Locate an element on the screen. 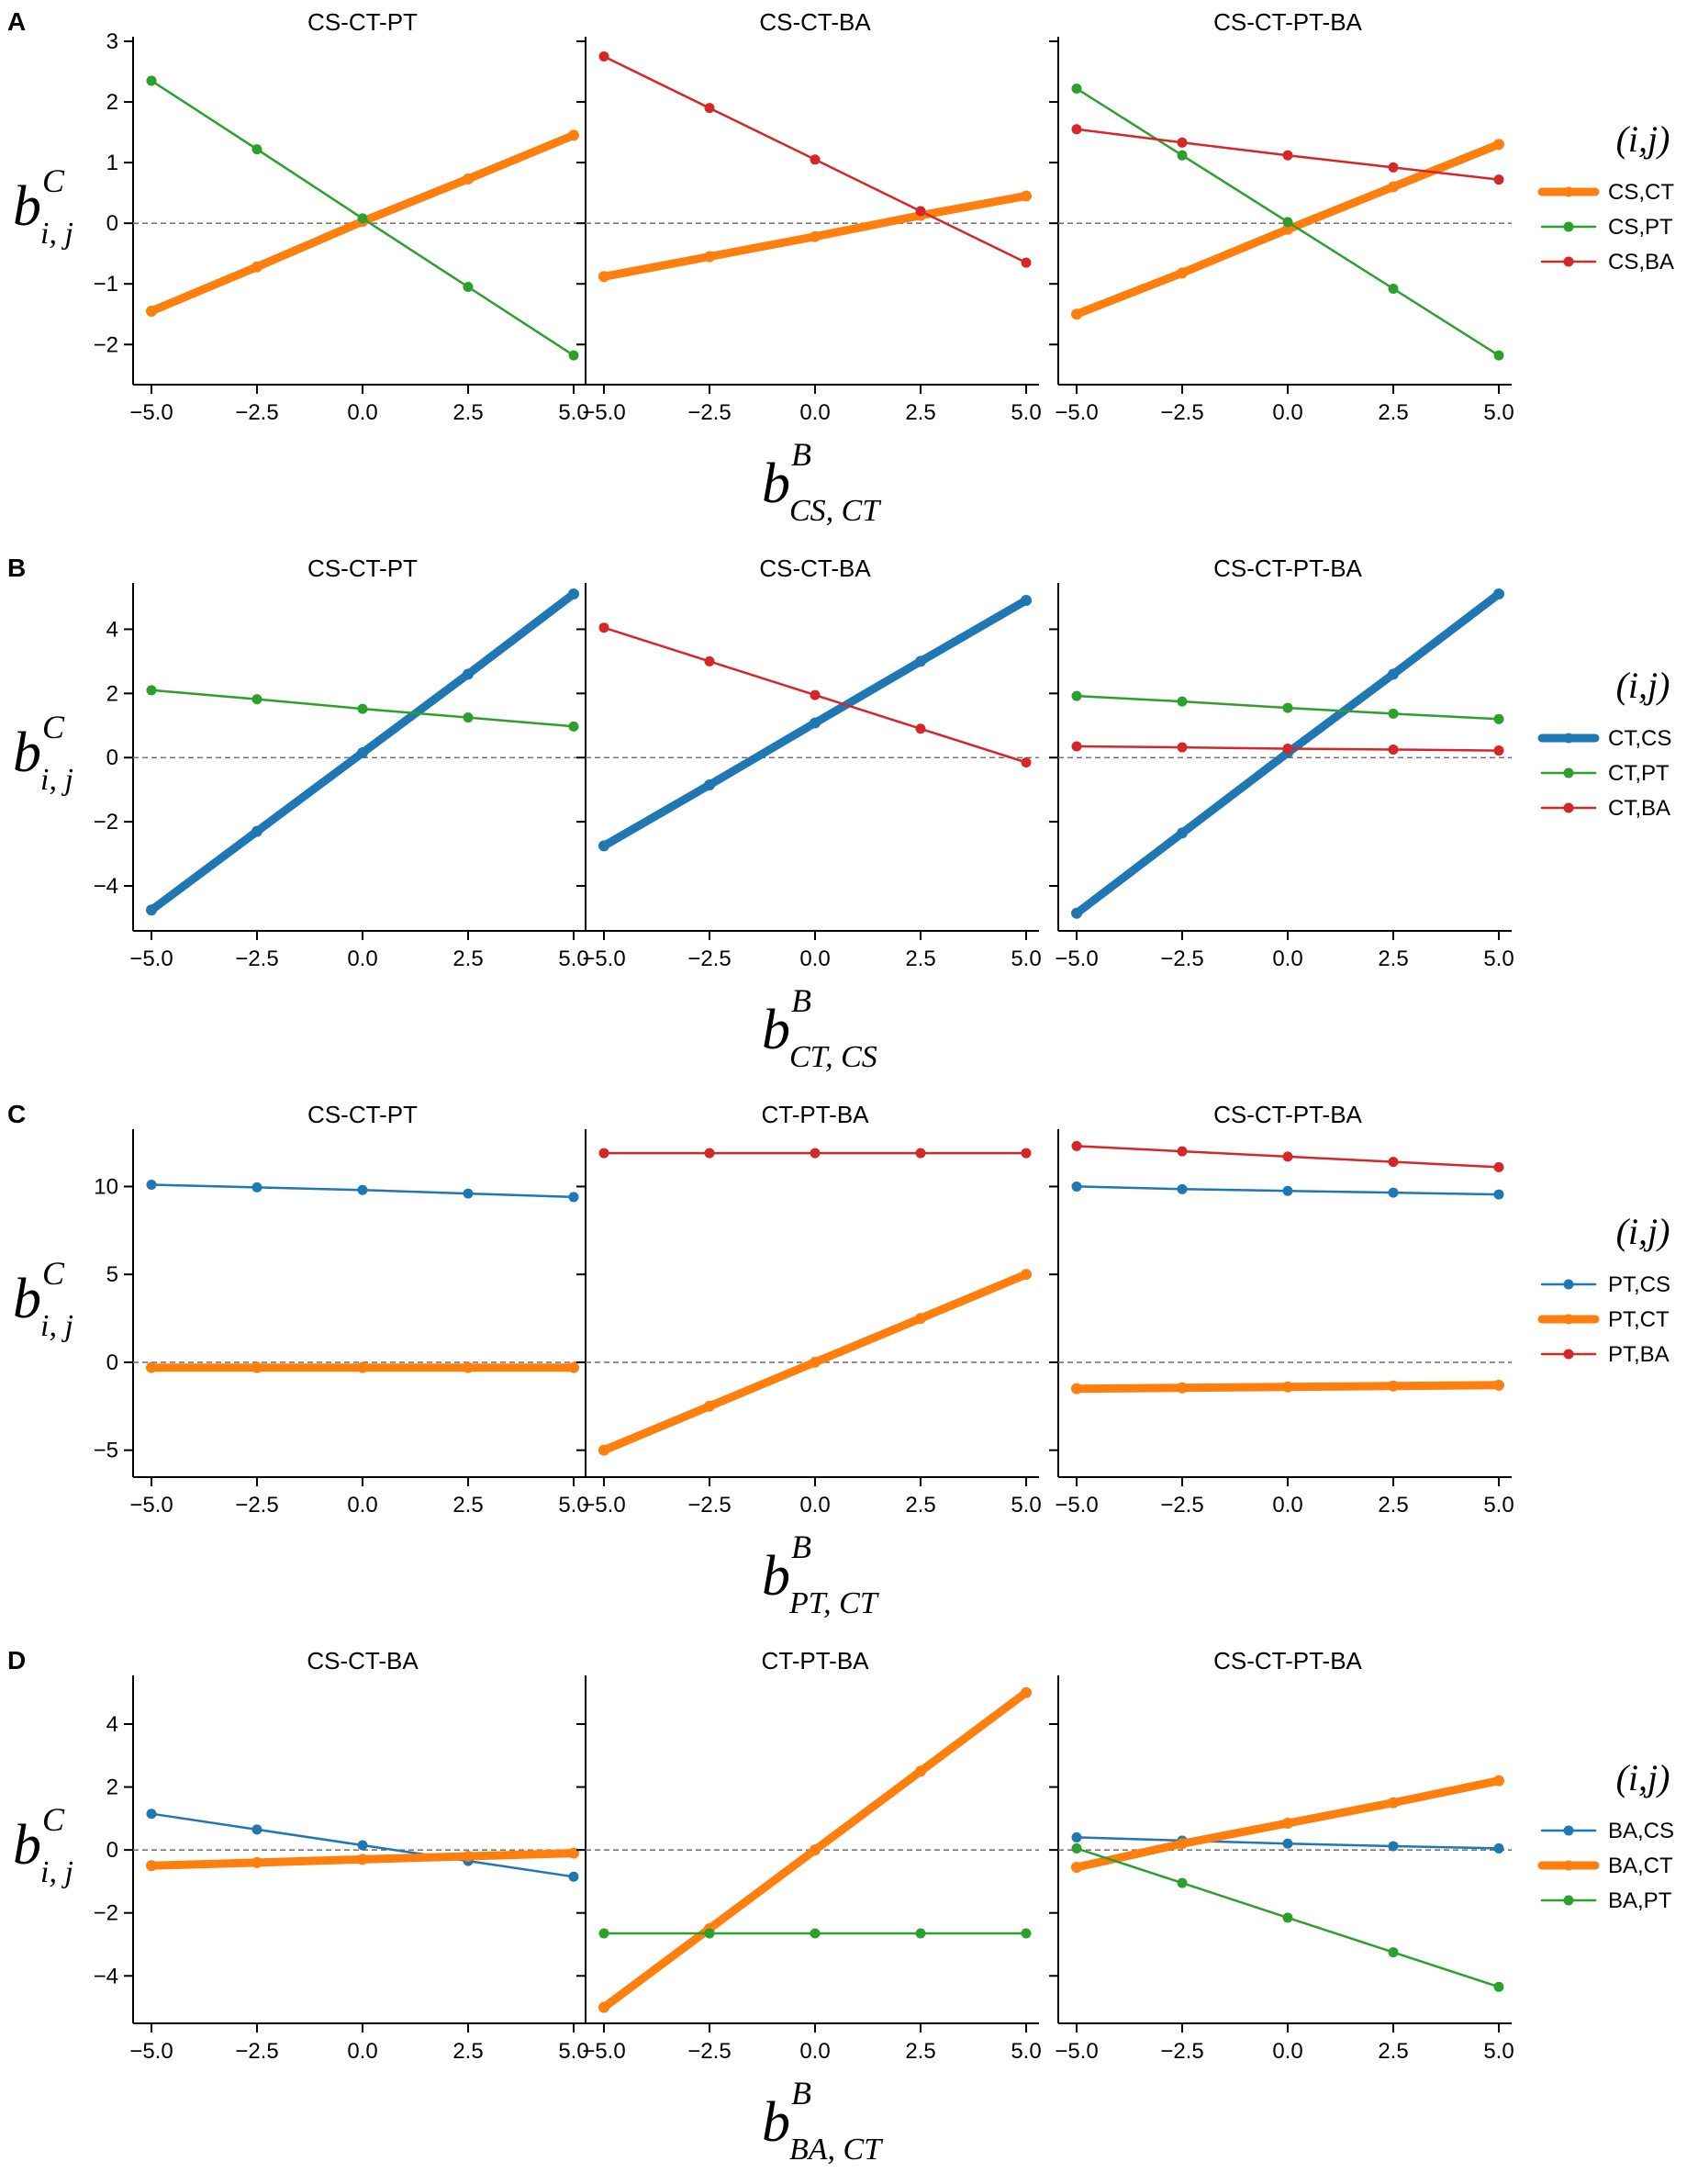 The width and height of the screenshot is (1698, 2184). xlabel: b B BA, CT is located at coordinates (822, 2121).